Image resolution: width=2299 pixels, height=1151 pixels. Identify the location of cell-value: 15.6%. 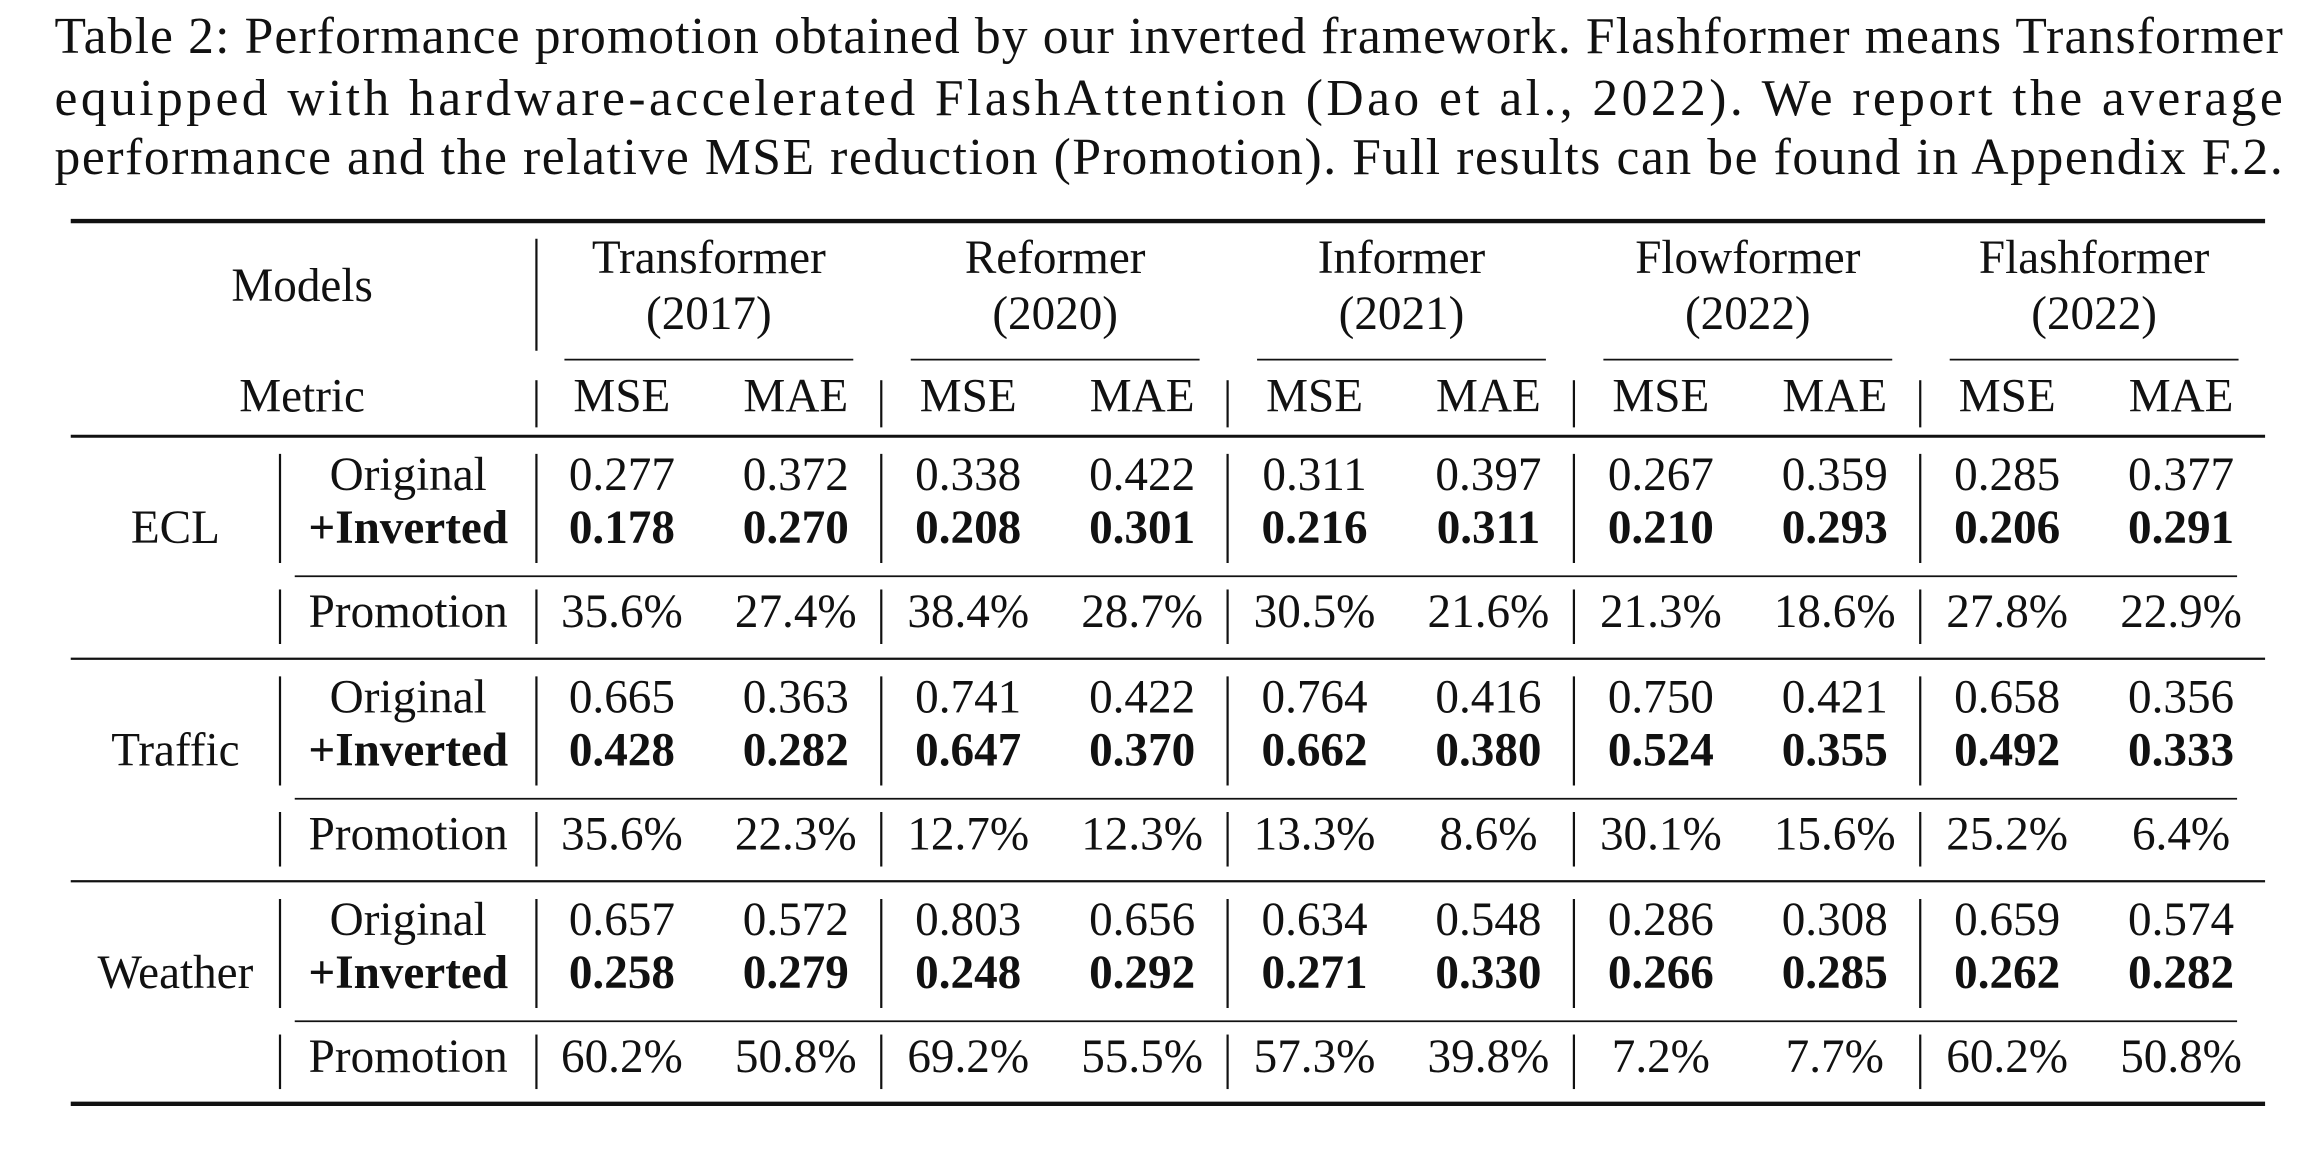
(1835, 834).